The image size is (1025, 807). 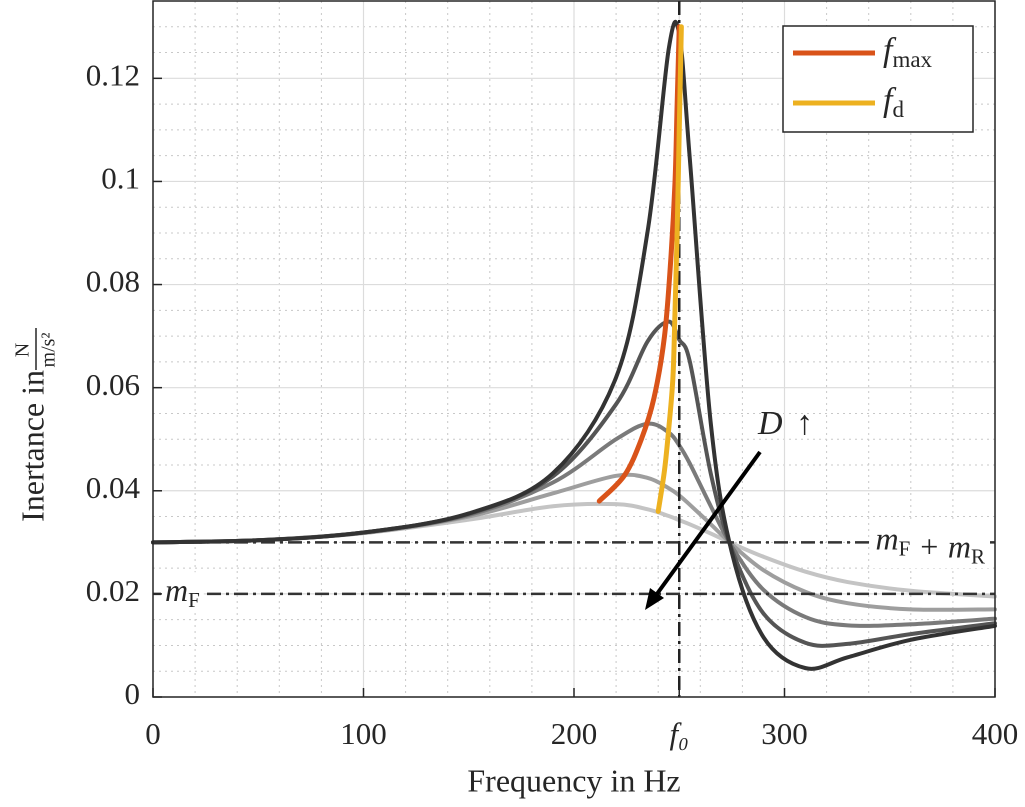 What do you see at coordinates (898, 109) in the screenshot?
I see `legend-label-subscript: d` at bounding box center [898, 109].